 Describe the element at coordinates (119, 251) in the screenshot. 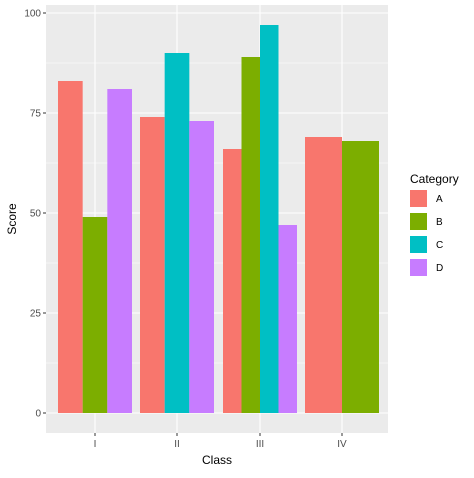

I see `bar-I-D` at that location.